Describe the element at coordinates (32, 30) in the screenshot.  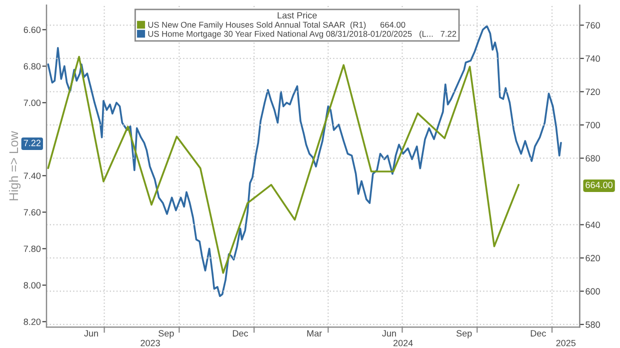
I see `y-tick-label: 6.60` at that location.